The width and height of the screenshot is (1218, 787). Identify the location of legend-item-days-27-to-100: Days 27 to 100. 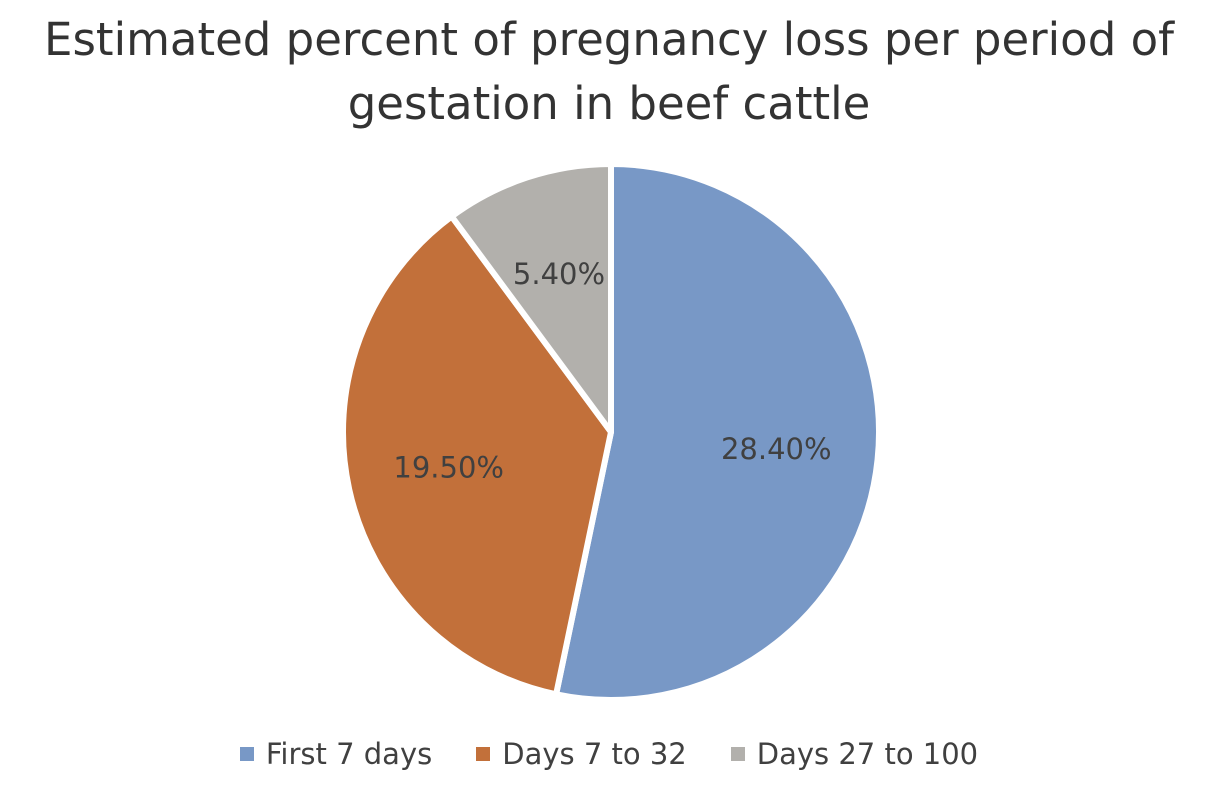
(854, 754).